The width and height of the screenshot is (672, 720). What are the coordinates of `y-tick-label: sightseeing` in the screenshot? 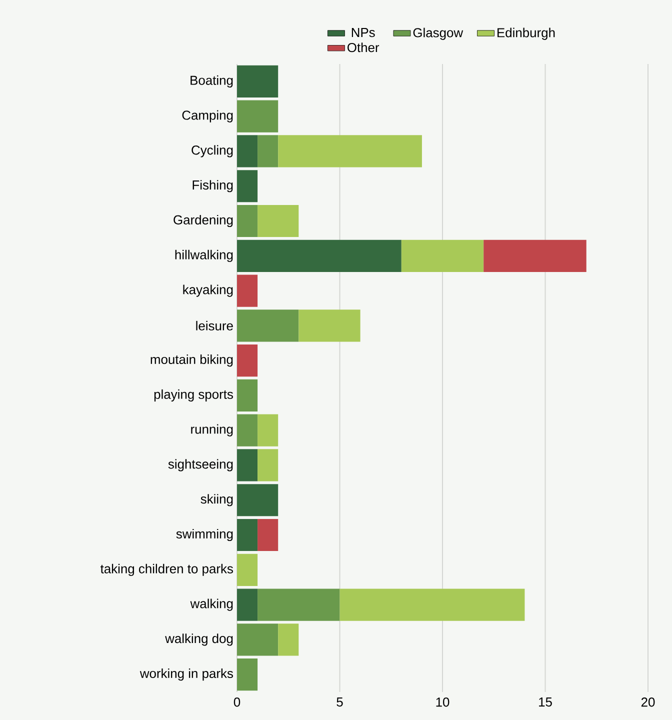 It's located at (200, 465).